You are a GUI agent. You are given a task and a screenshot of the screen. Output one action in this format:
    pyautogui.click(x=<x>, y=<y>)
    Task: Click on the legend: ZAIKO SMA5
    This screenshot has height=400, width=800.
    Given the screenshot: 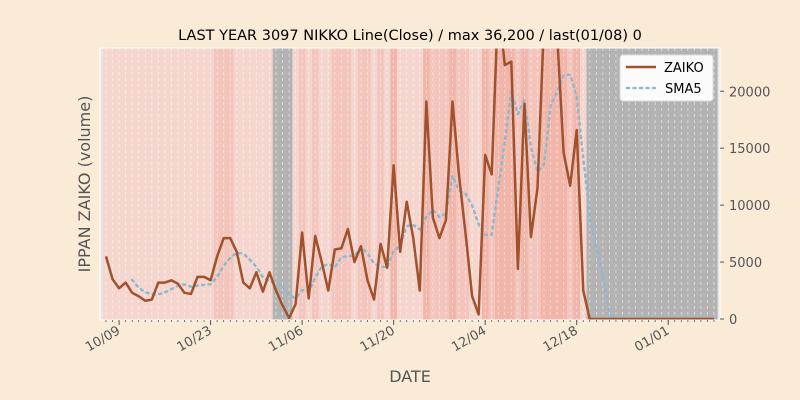 What is the action you would take?
    pyautogui.click(x=666, y=78)
    